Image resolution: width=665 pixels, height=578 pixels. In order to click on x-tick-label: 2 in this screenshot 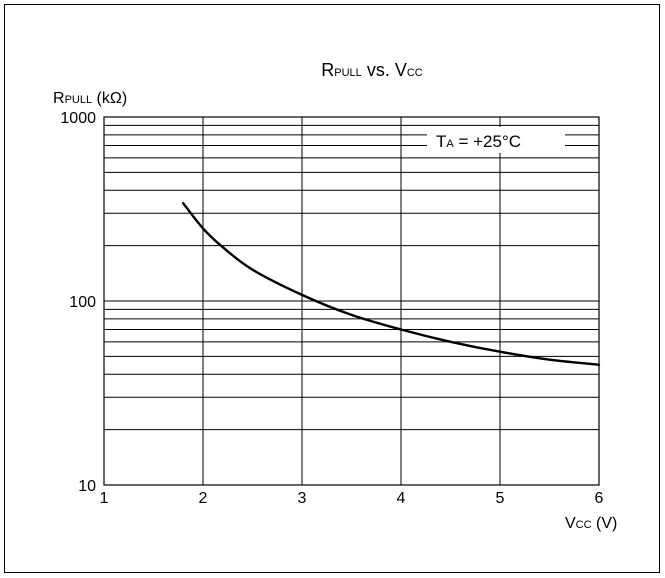, I will do `click(203, 498)`.